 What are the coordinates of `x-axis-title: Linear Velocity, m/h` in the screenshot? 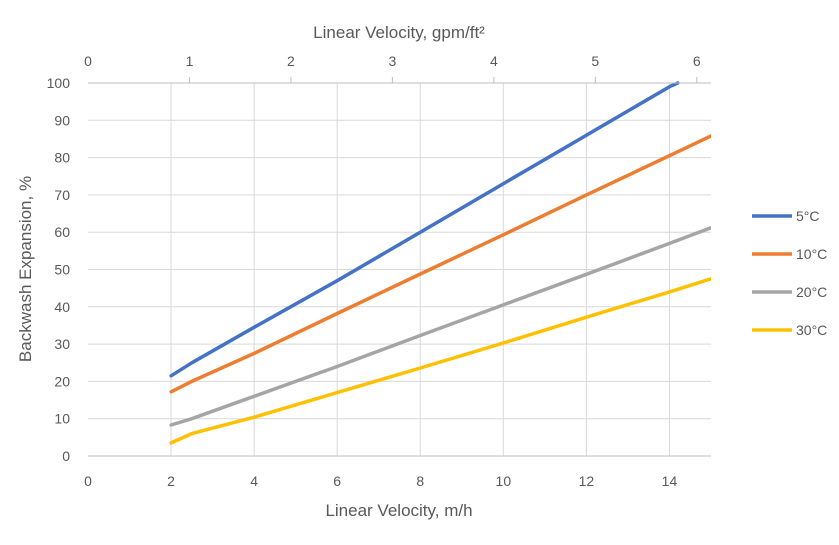 It's located at (398, 510).